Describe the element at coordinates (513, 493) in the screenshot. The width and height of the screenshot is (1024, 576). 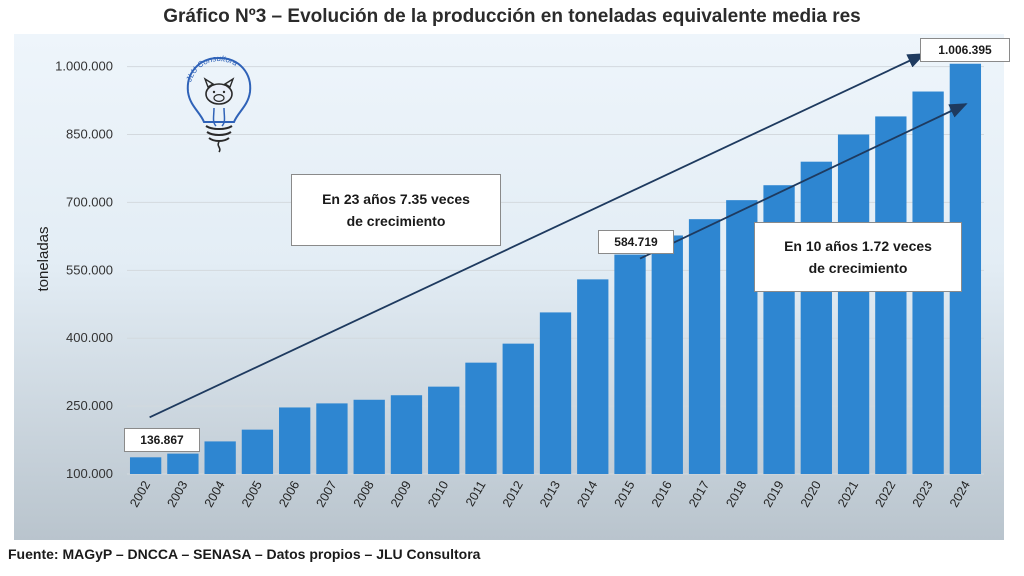
I see `x-tick-label-2012: 2012` at that location.